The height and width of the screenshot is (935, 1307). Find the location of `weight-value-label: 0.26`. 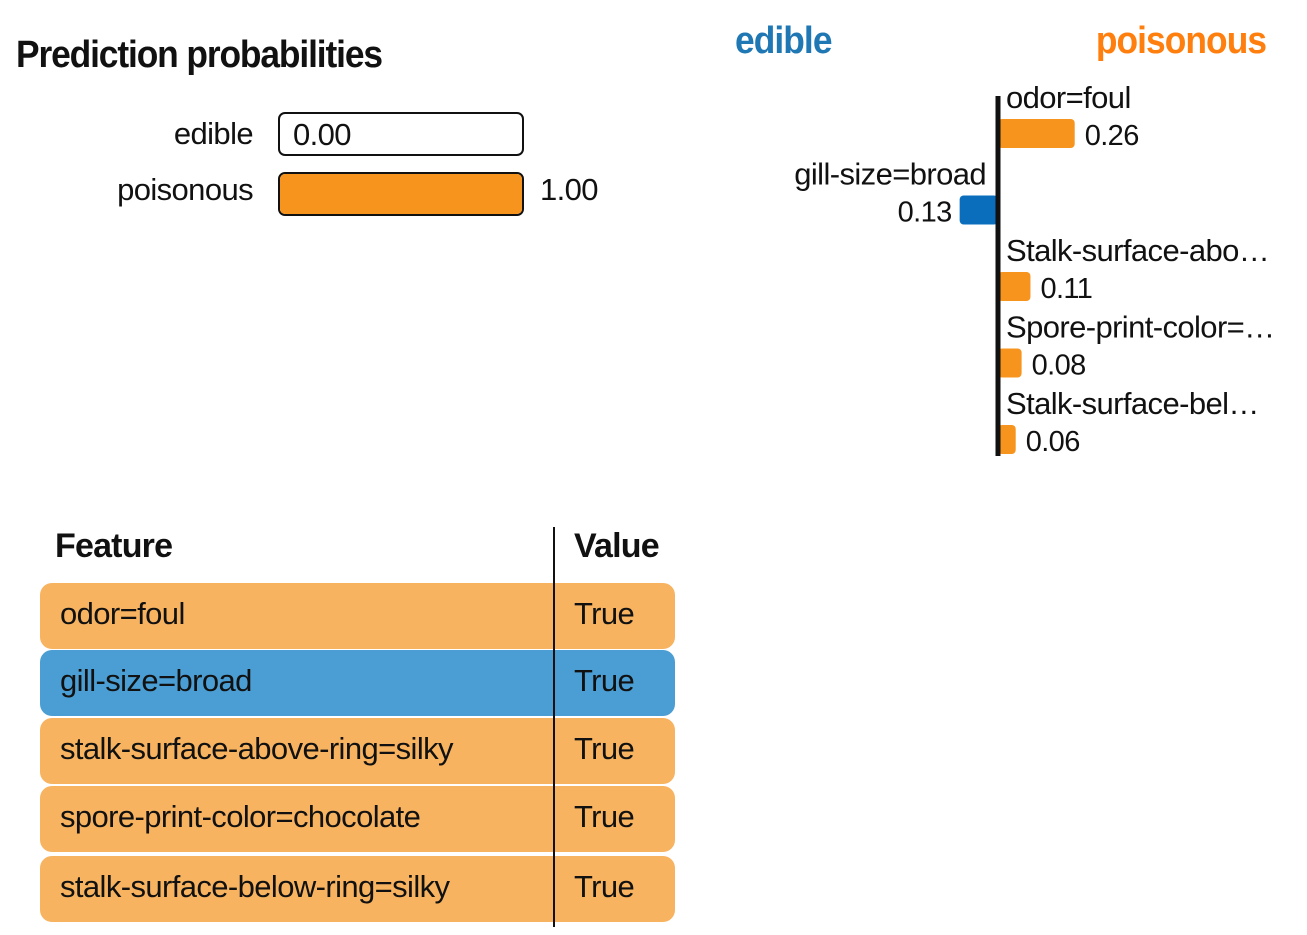

weight-value-label: 0.26 is located at coordinates (1112, 136).